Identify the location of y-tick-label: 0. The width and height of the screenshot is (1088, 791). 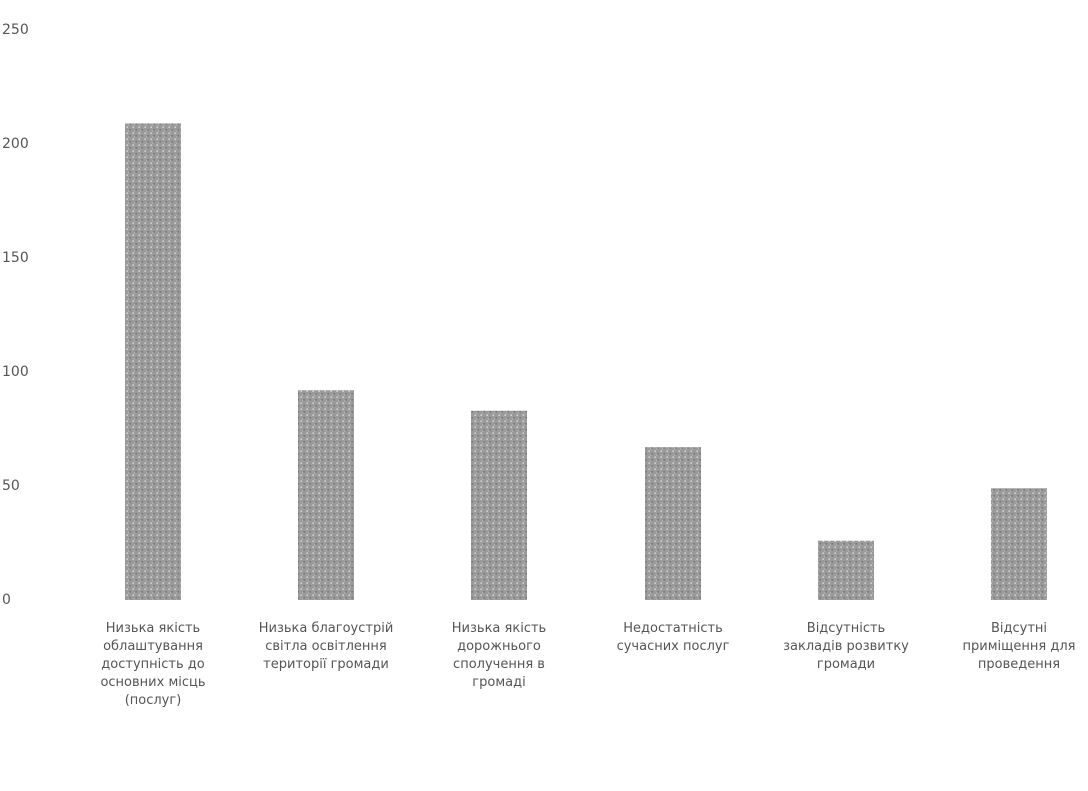
(6, 600).